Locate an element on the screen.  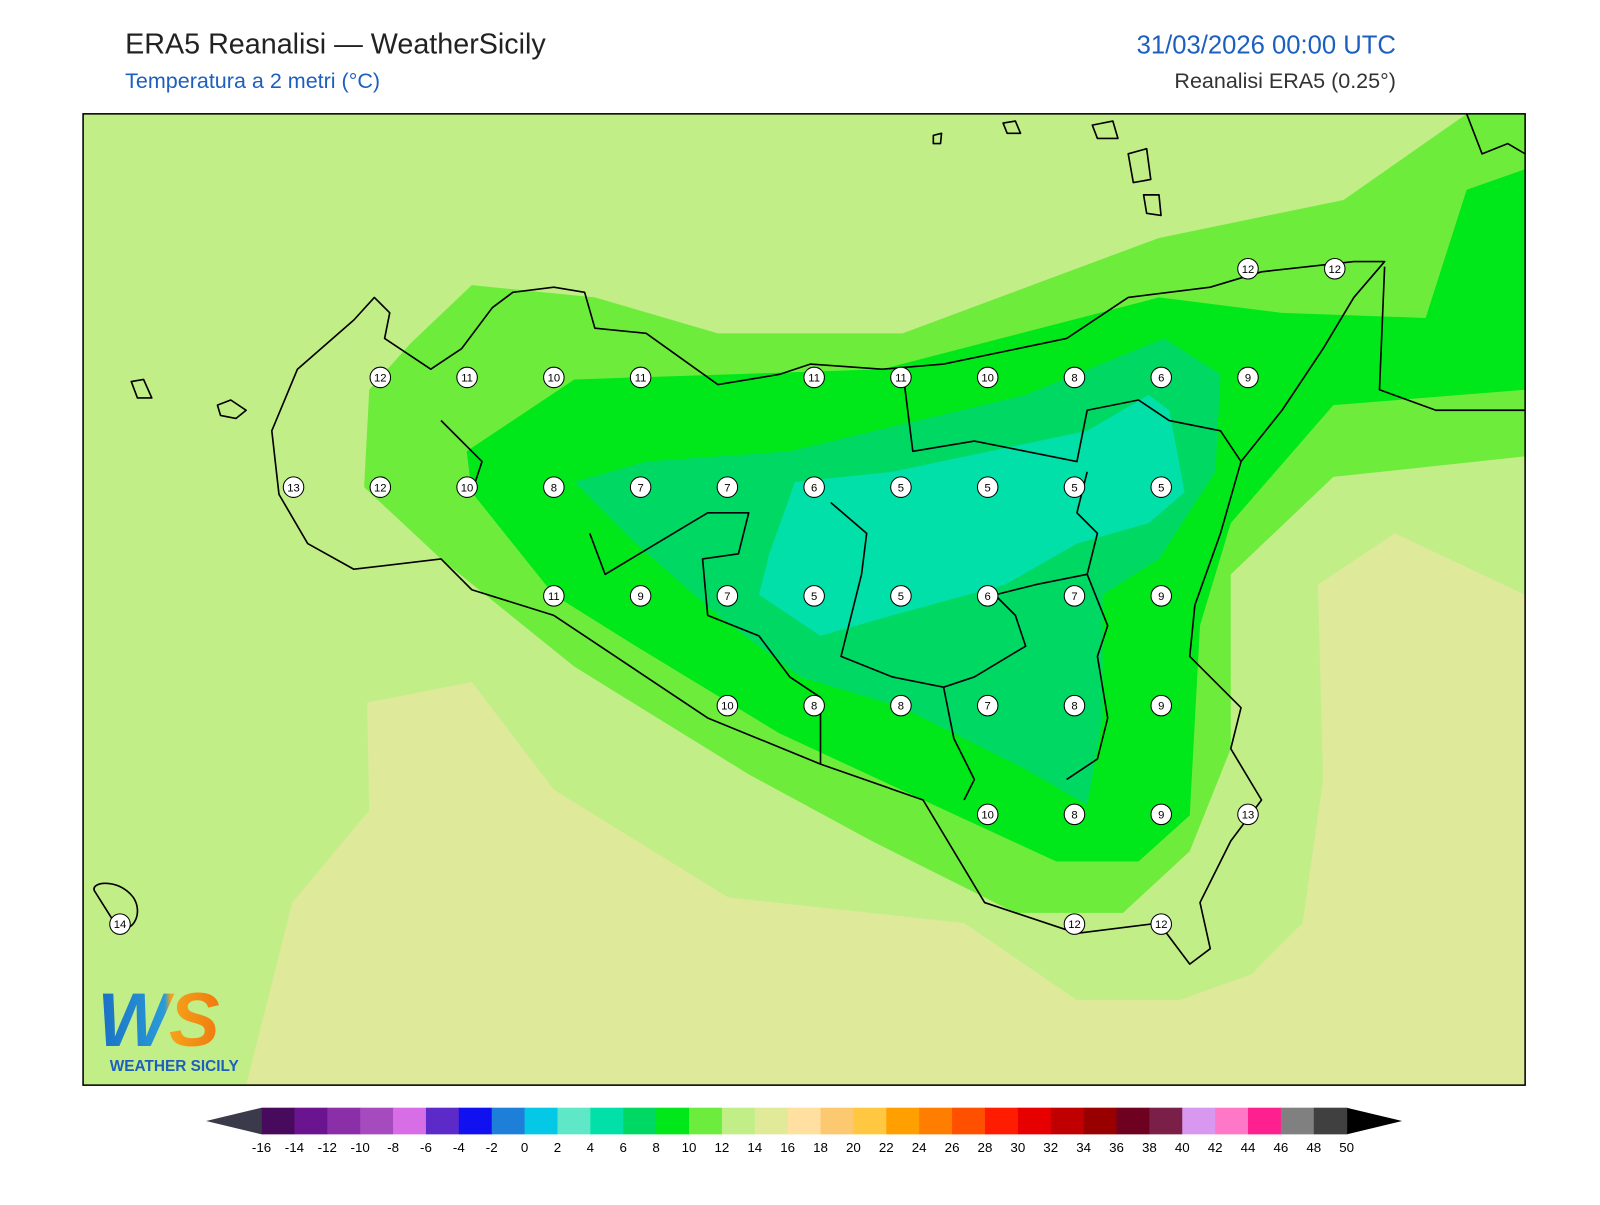
colorbar-tick-label: 22 is located at coordinates (886, 1147).